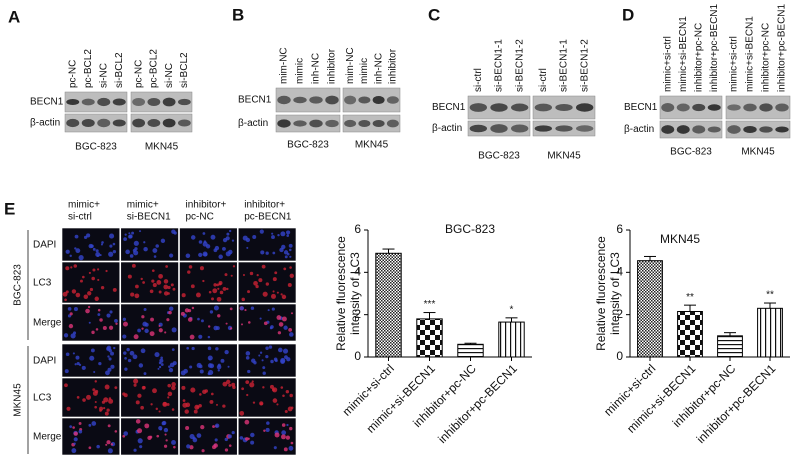 The width and height of the screenshot is (799, 461). I want to click on y-tick-label: 2, so click(619, 314).